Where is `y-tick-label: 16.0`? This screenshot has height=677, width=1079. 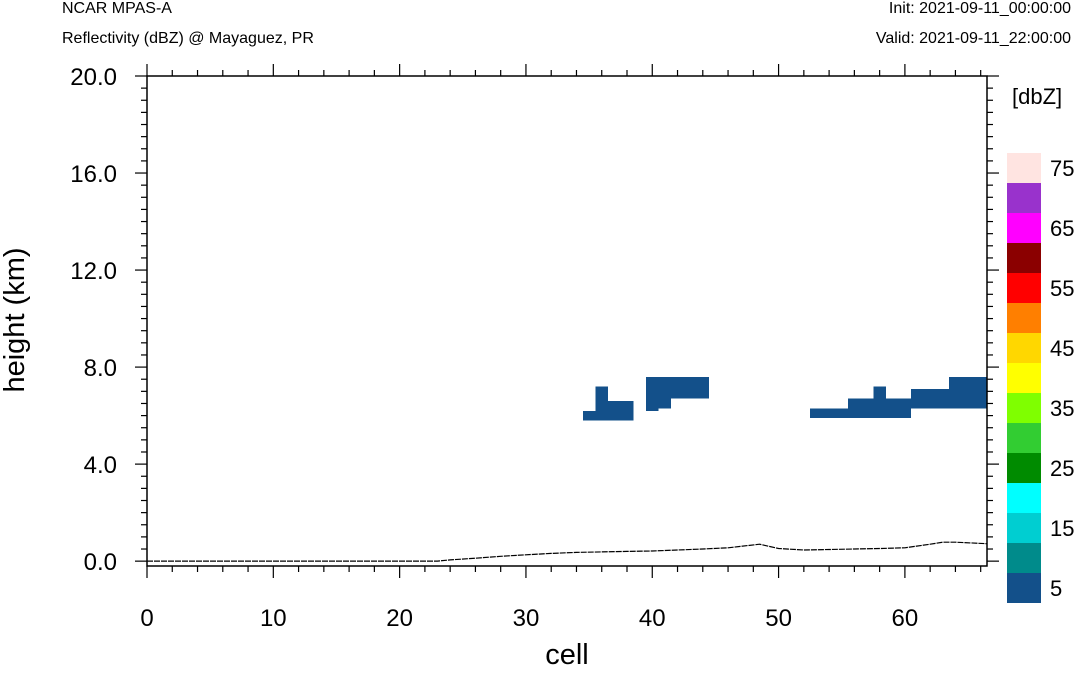 y-tick-label: 16.0 is located at coordinates (93, 174).